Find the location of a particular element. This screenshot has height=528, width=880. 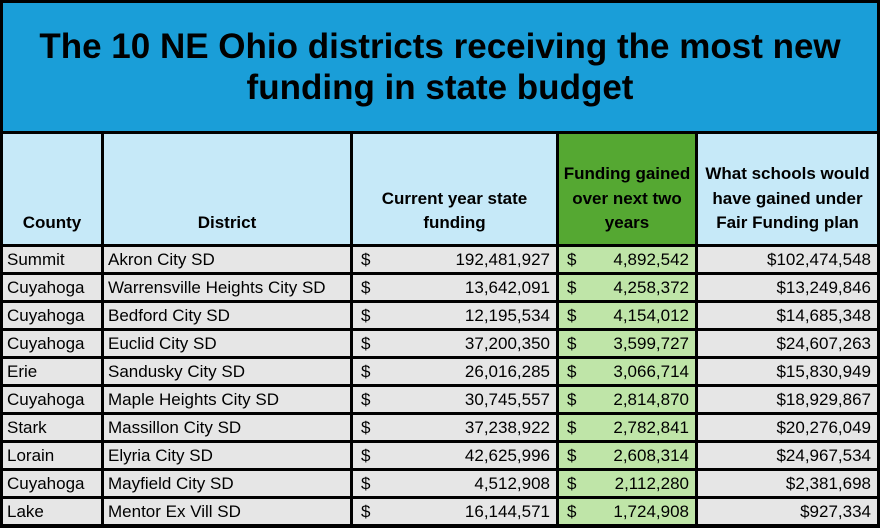

fair-funding-cell: $102,474,548 is located at coordinates (787, 259).